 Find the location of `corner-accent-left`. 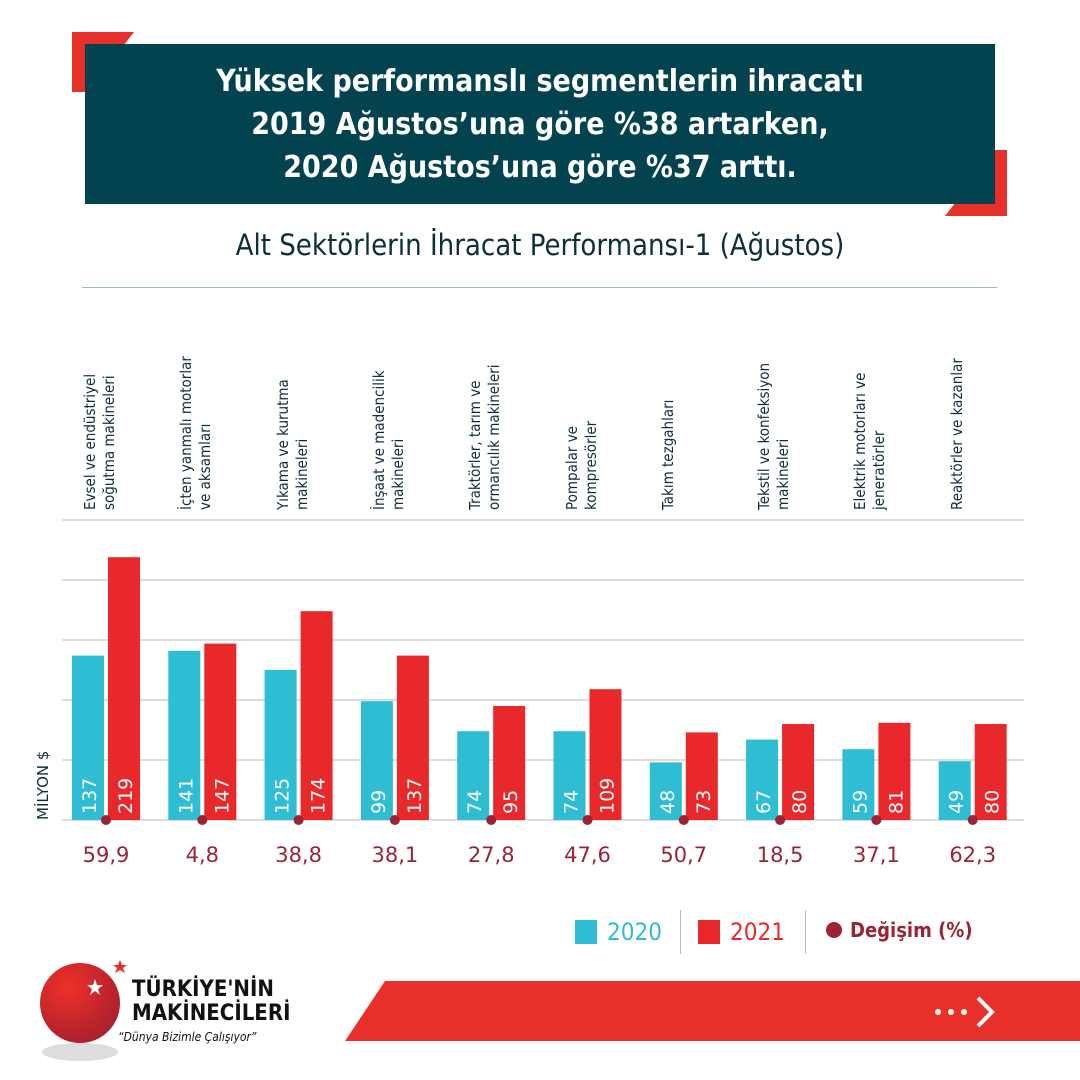

corner-accent-left is located at coordinates (78, 62).